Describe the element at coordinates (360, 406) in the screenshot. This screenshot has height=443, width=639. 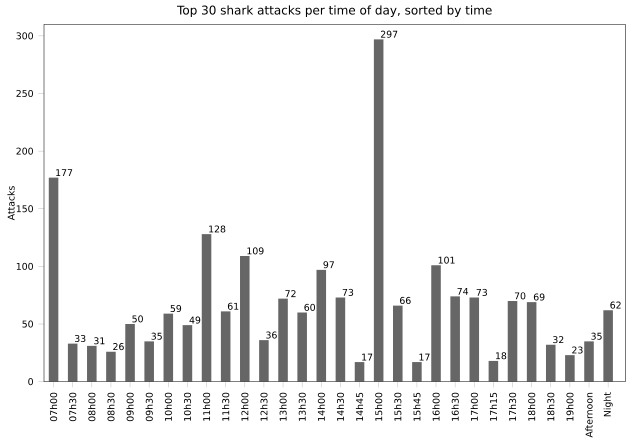
I see `x-tick-label: 14h45` at that location.